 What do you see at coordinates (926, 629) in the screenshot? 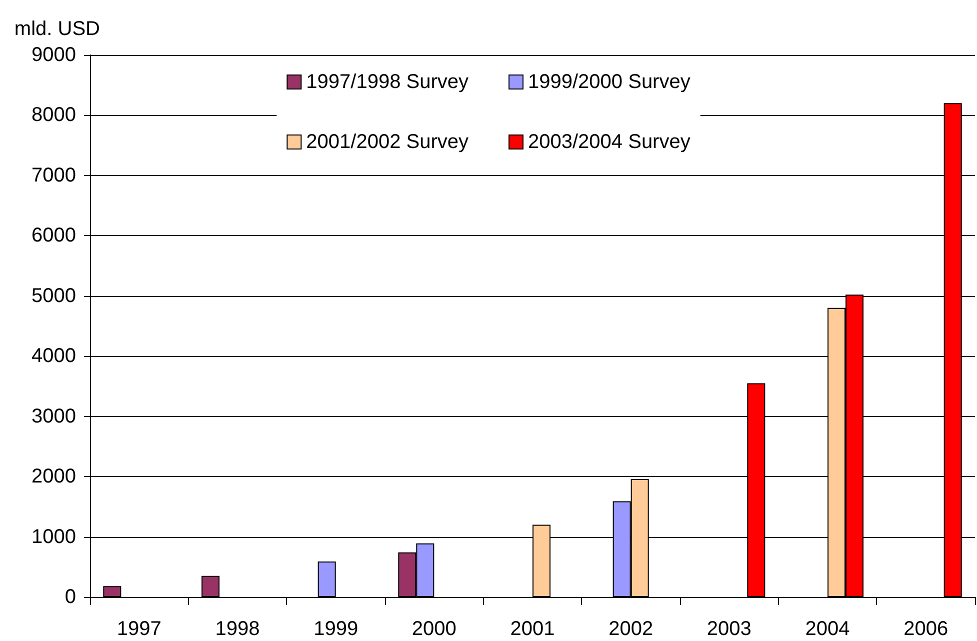
I see `x-tick-label: 2006` at bounding box center [926, 629].